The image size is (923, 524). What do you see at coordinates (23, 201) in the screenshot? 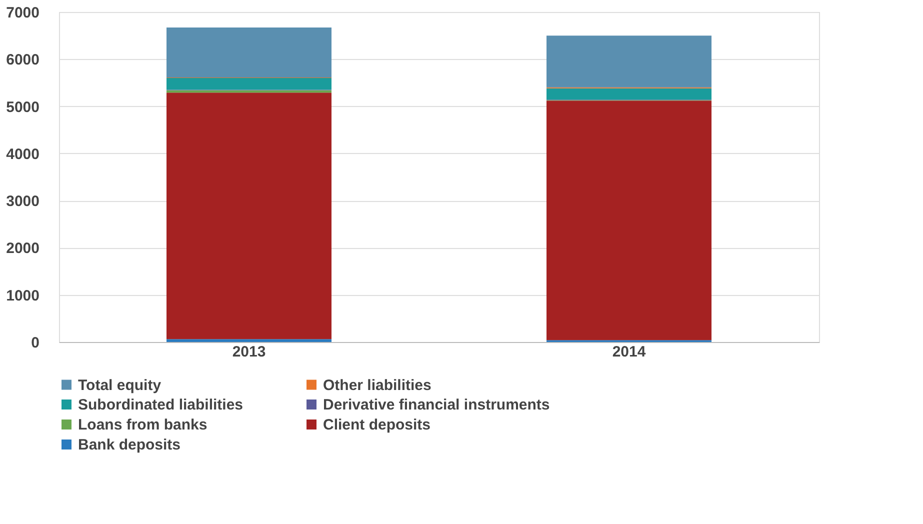
I see `y-tick-label: 3000` at bounding box center [23, 201].